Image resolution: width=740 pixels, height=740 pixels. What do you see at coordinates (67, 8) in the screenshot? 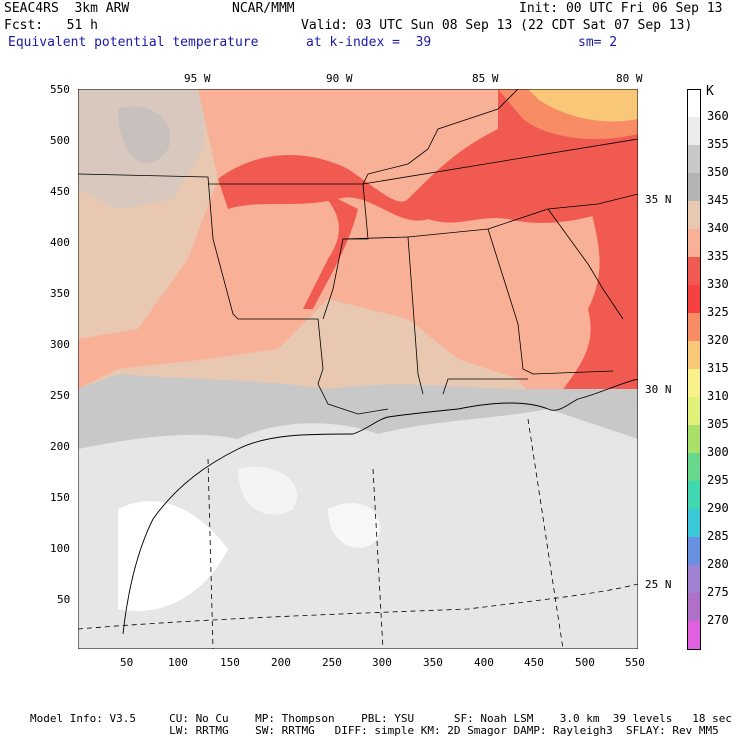
I see `model-name: SEAC4RS 3km ARW` at bounding box center [67, 8].